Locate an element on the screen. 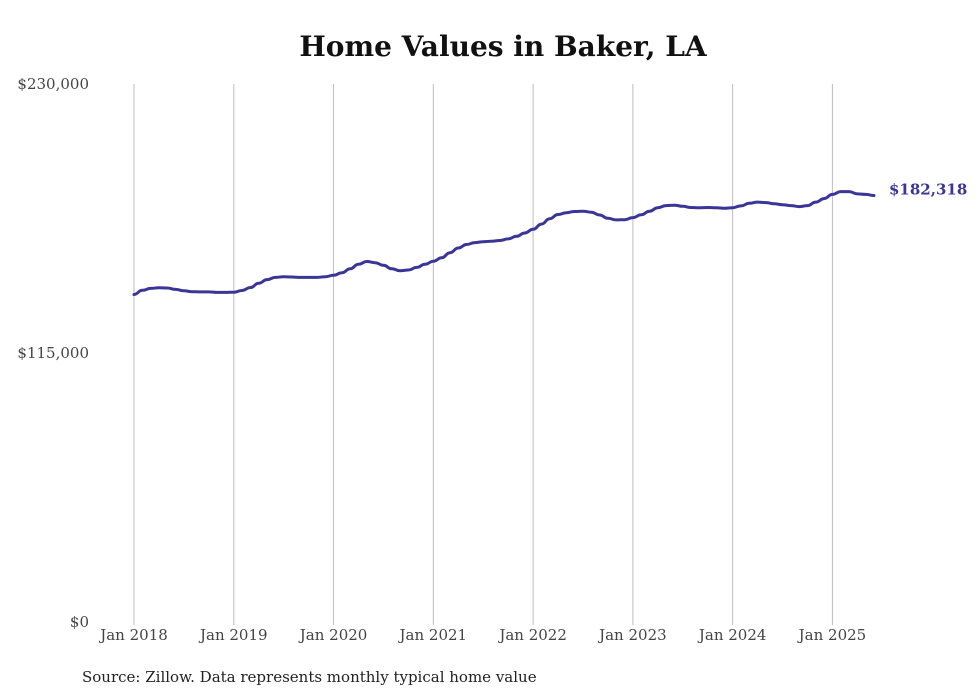 Image resolution: width=980 pixels, height=699 pixels. y-tick-label: $230,000 is located at coordinates (53, 84).